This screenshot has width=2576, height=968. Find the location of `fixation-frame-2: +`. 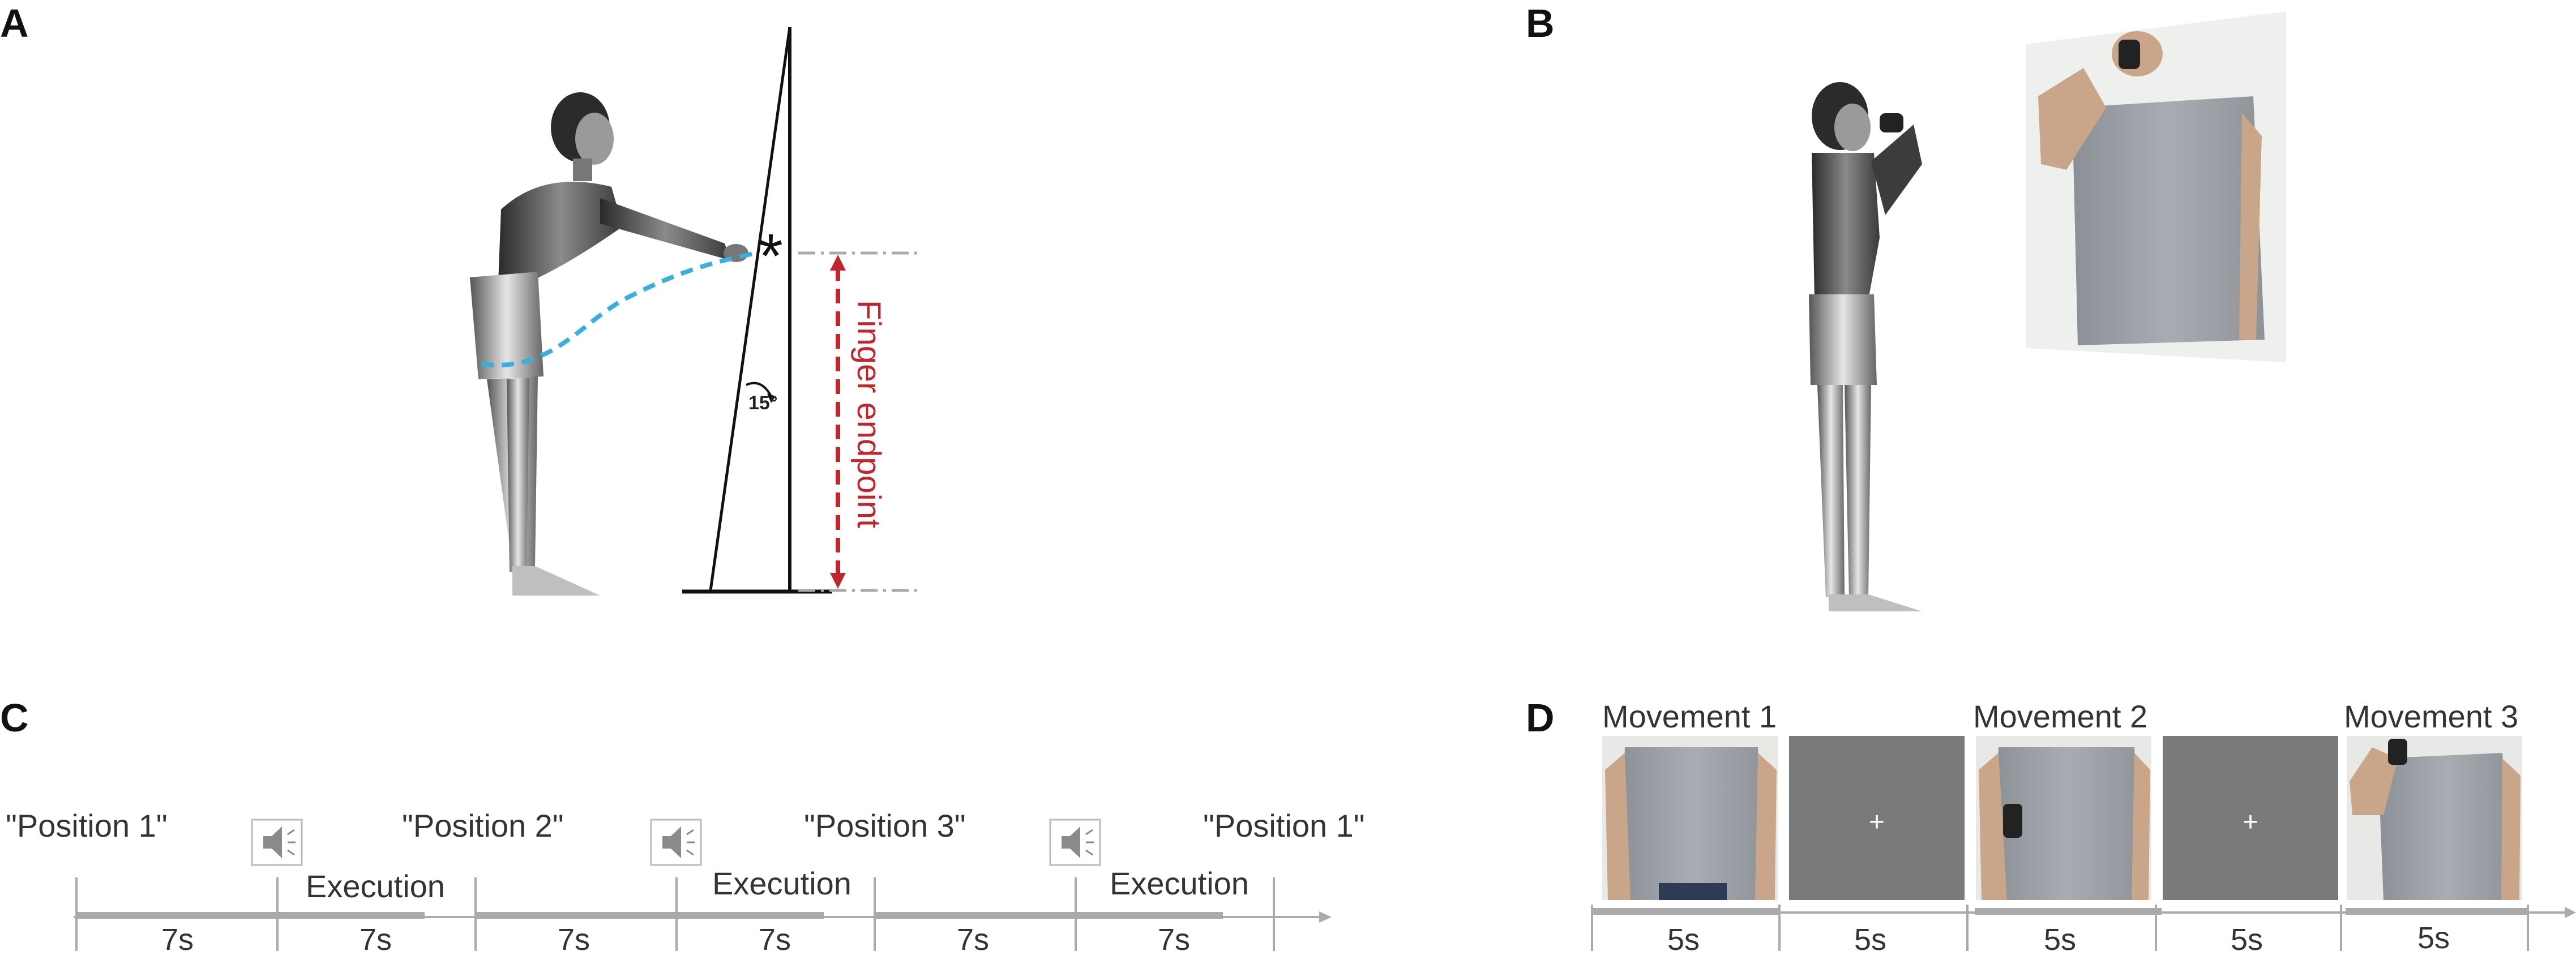

fixation-frame-2: + is located at coordinates (2250, 818).